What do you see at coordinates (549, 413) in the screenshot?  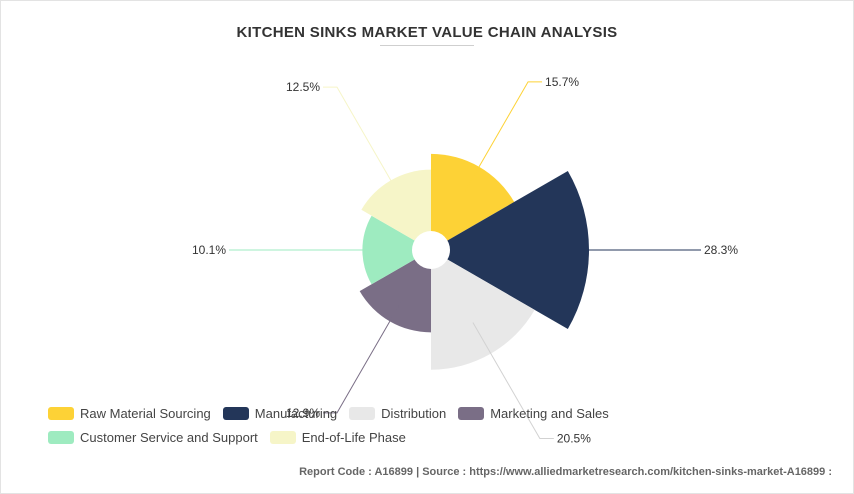 I see `legend-label: Marketing and Sales` at bounding box center [549, 413].